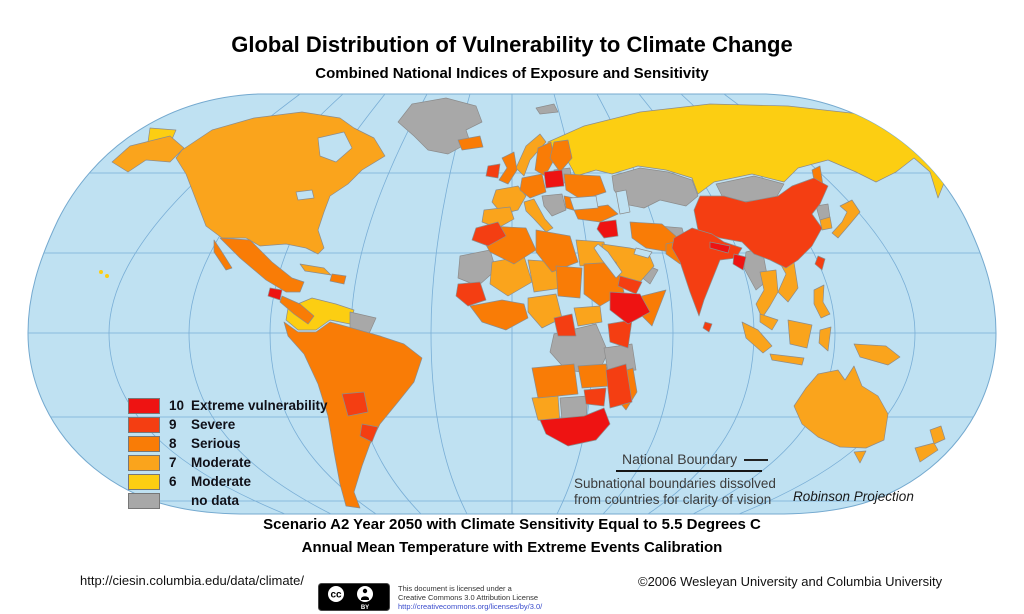  What do you see at coordinates (588, 316) in the screenshot?
I see `region-central-african-republic` at bounding box center [588, 316].